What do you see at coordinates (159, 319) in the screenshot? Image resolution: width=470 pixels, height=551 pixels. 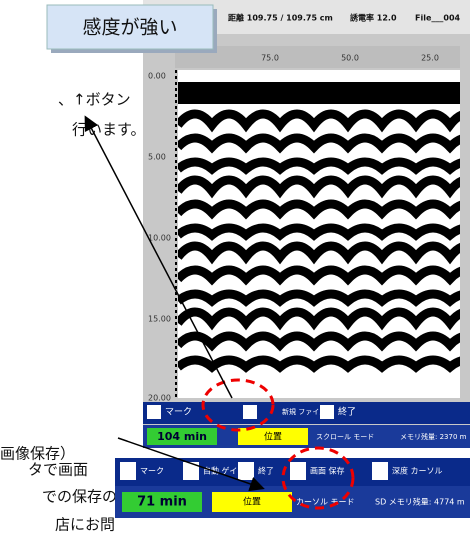 I see `y-scale: 15.00` at bounding box center [159, 319].